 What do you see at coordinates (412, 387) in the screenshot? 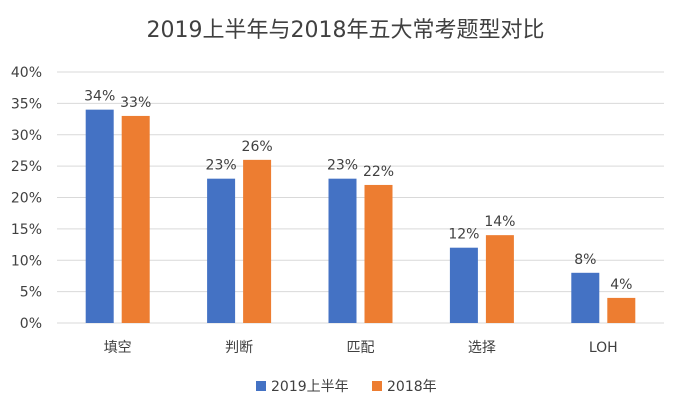
I see `legend-label: 2018年` at bounding box center [412, 387].